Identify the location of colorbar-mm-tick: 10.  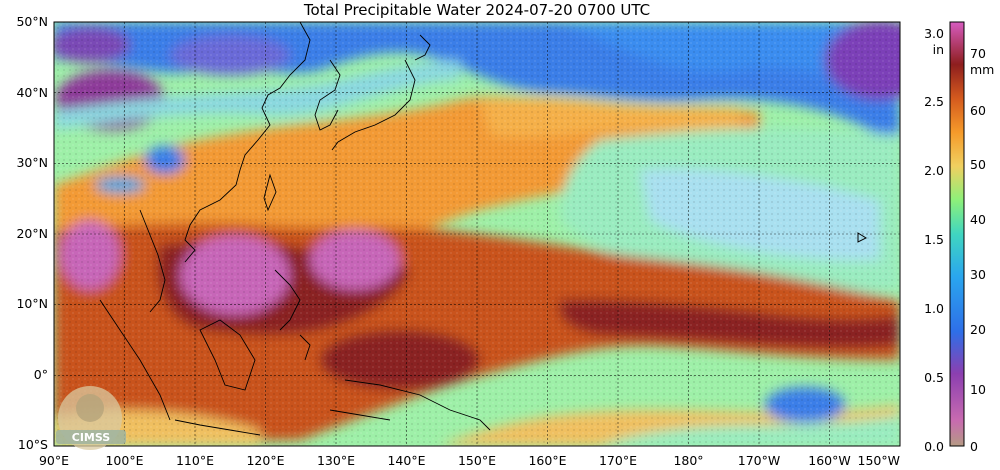
(978, 389).